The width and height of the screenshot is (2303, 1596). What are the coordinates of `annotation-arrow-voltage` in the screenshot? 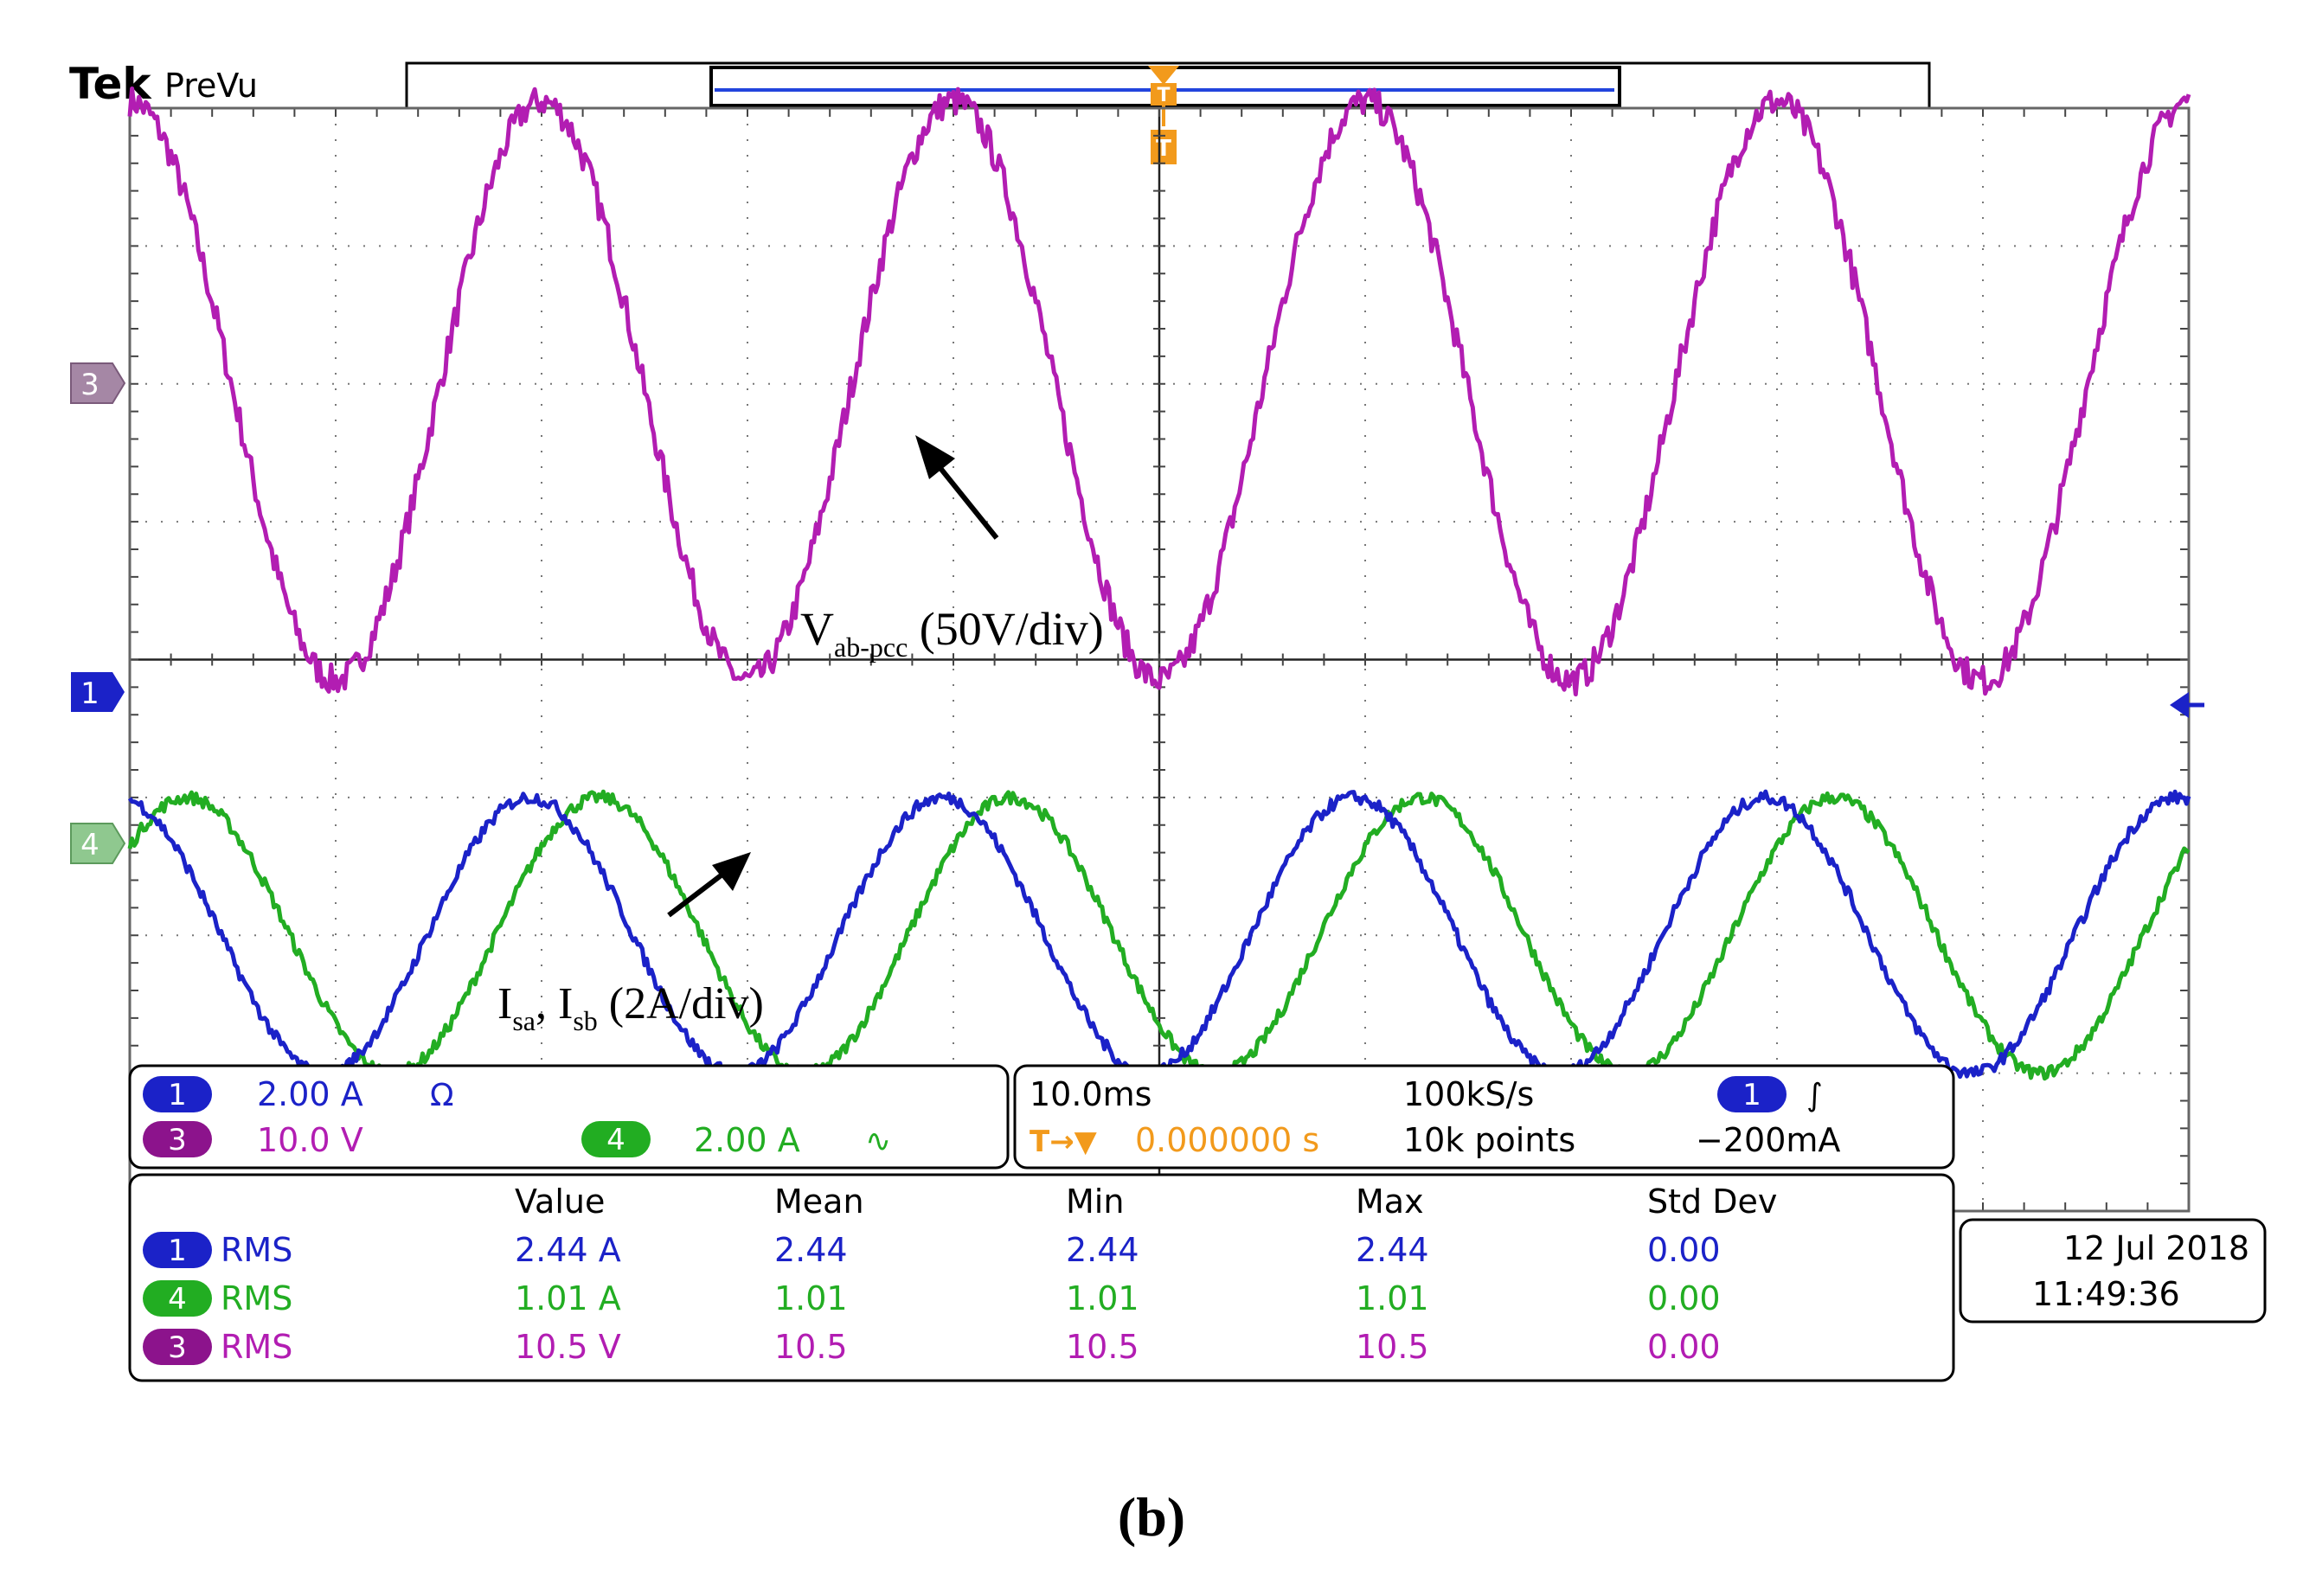 It's located at (957, 488).